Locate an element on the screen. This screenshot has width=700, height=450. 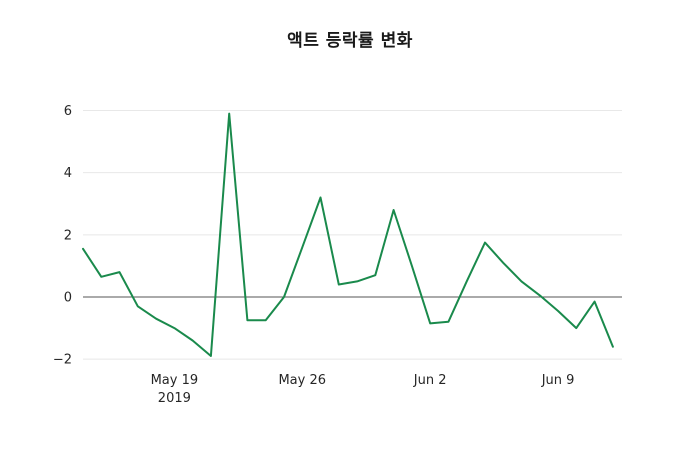
x-tick-label: Jun 2 is located at coordinates (430, 380).